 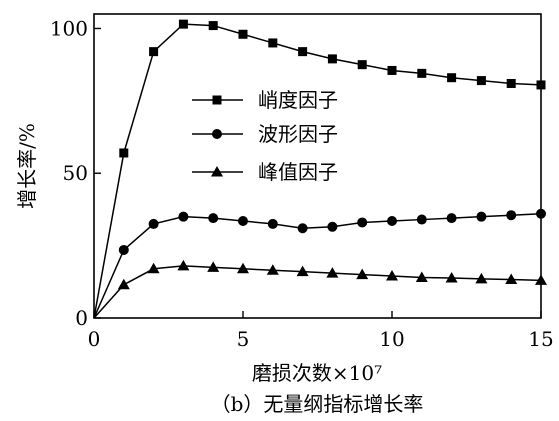 I want to click on x-tick-label: 5, so click(x=243, y=339).